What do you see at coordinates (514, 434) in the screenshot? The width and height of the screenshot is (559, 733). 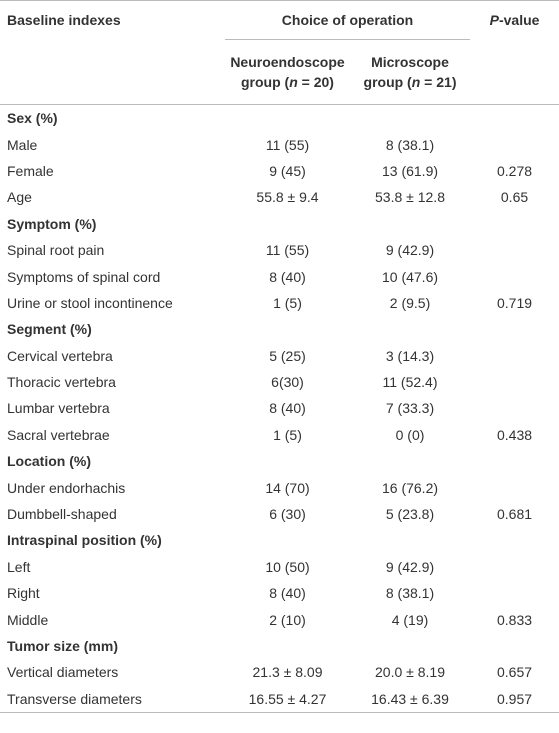 I see `p-value: 0.438` at bounding box center [514, 434].